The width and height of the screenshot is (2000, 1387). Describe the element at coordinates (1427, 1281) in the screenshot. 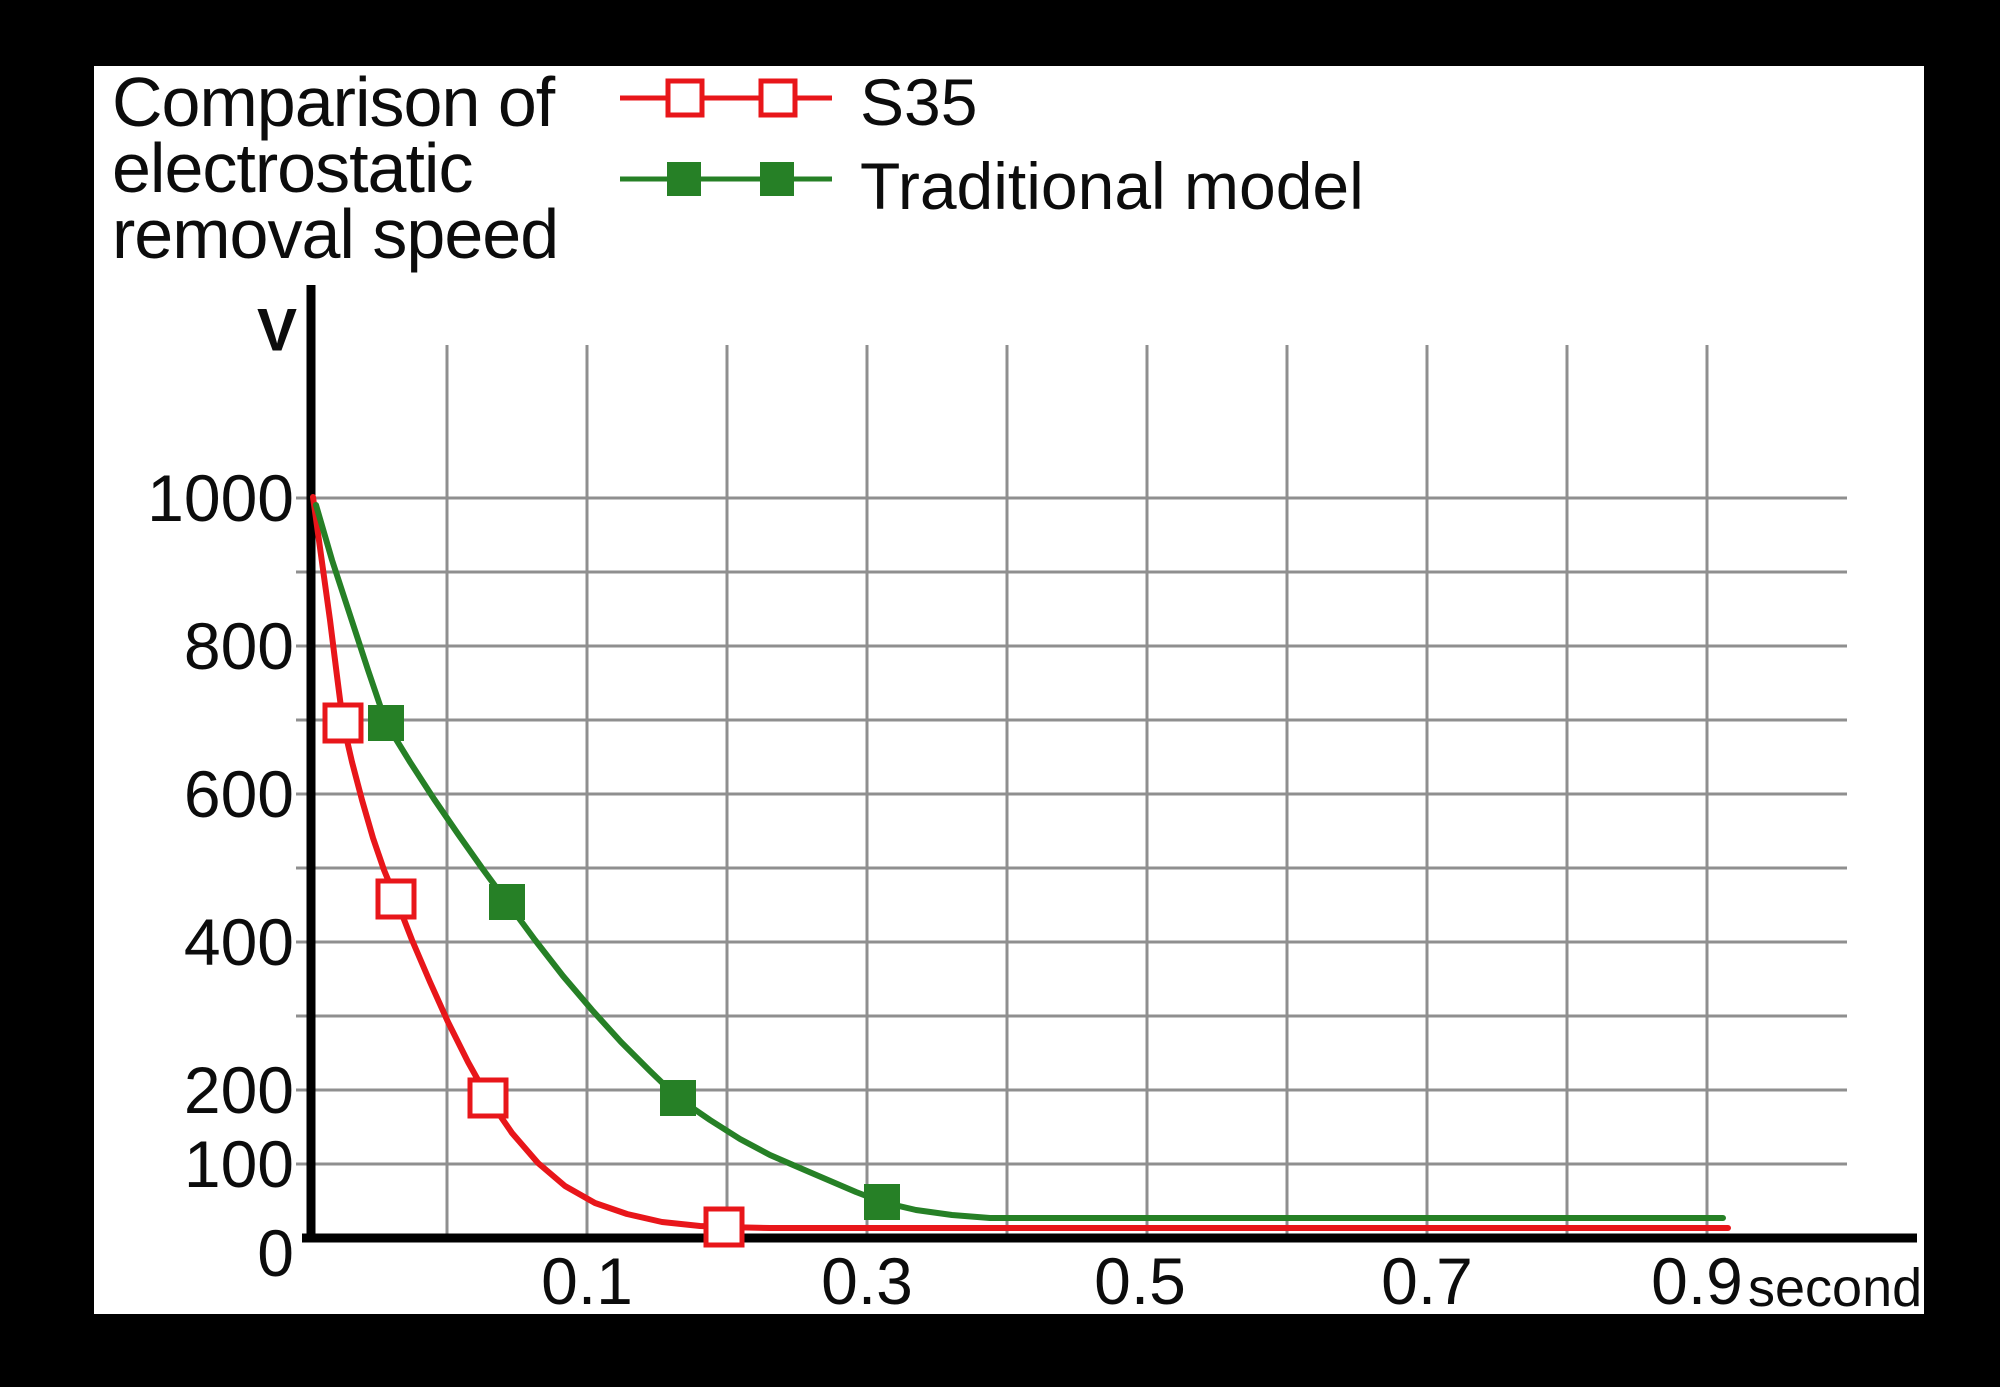

I see `x-tick-0-7: 0.7` at that location.